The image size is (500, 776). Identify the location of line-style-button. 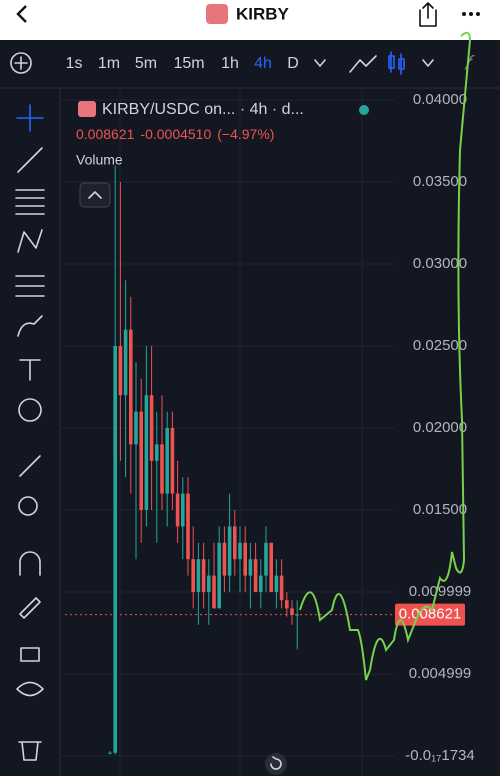
(363, 64).